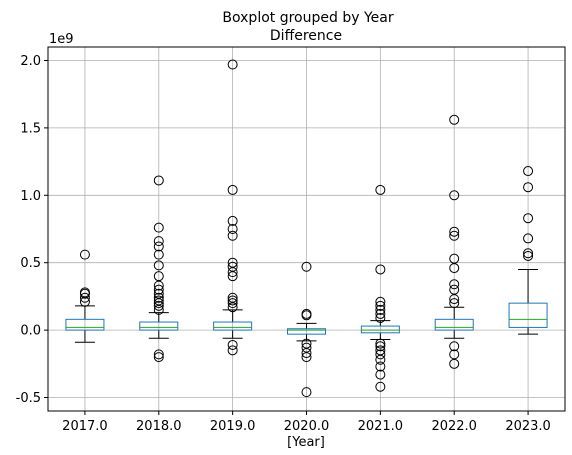 The image size is (572, 455). Describe the element at coordinates (159, 326) in the screenshot. I see `box-2018.0` at that location.